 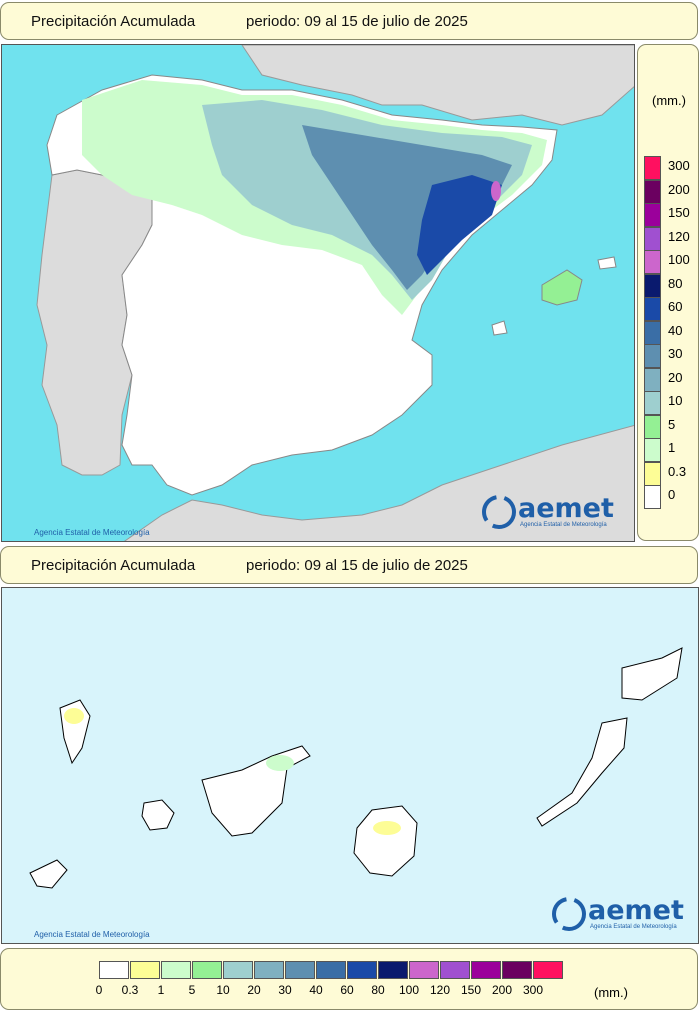 I want to click on mallorca, so click(x=562, y=287).